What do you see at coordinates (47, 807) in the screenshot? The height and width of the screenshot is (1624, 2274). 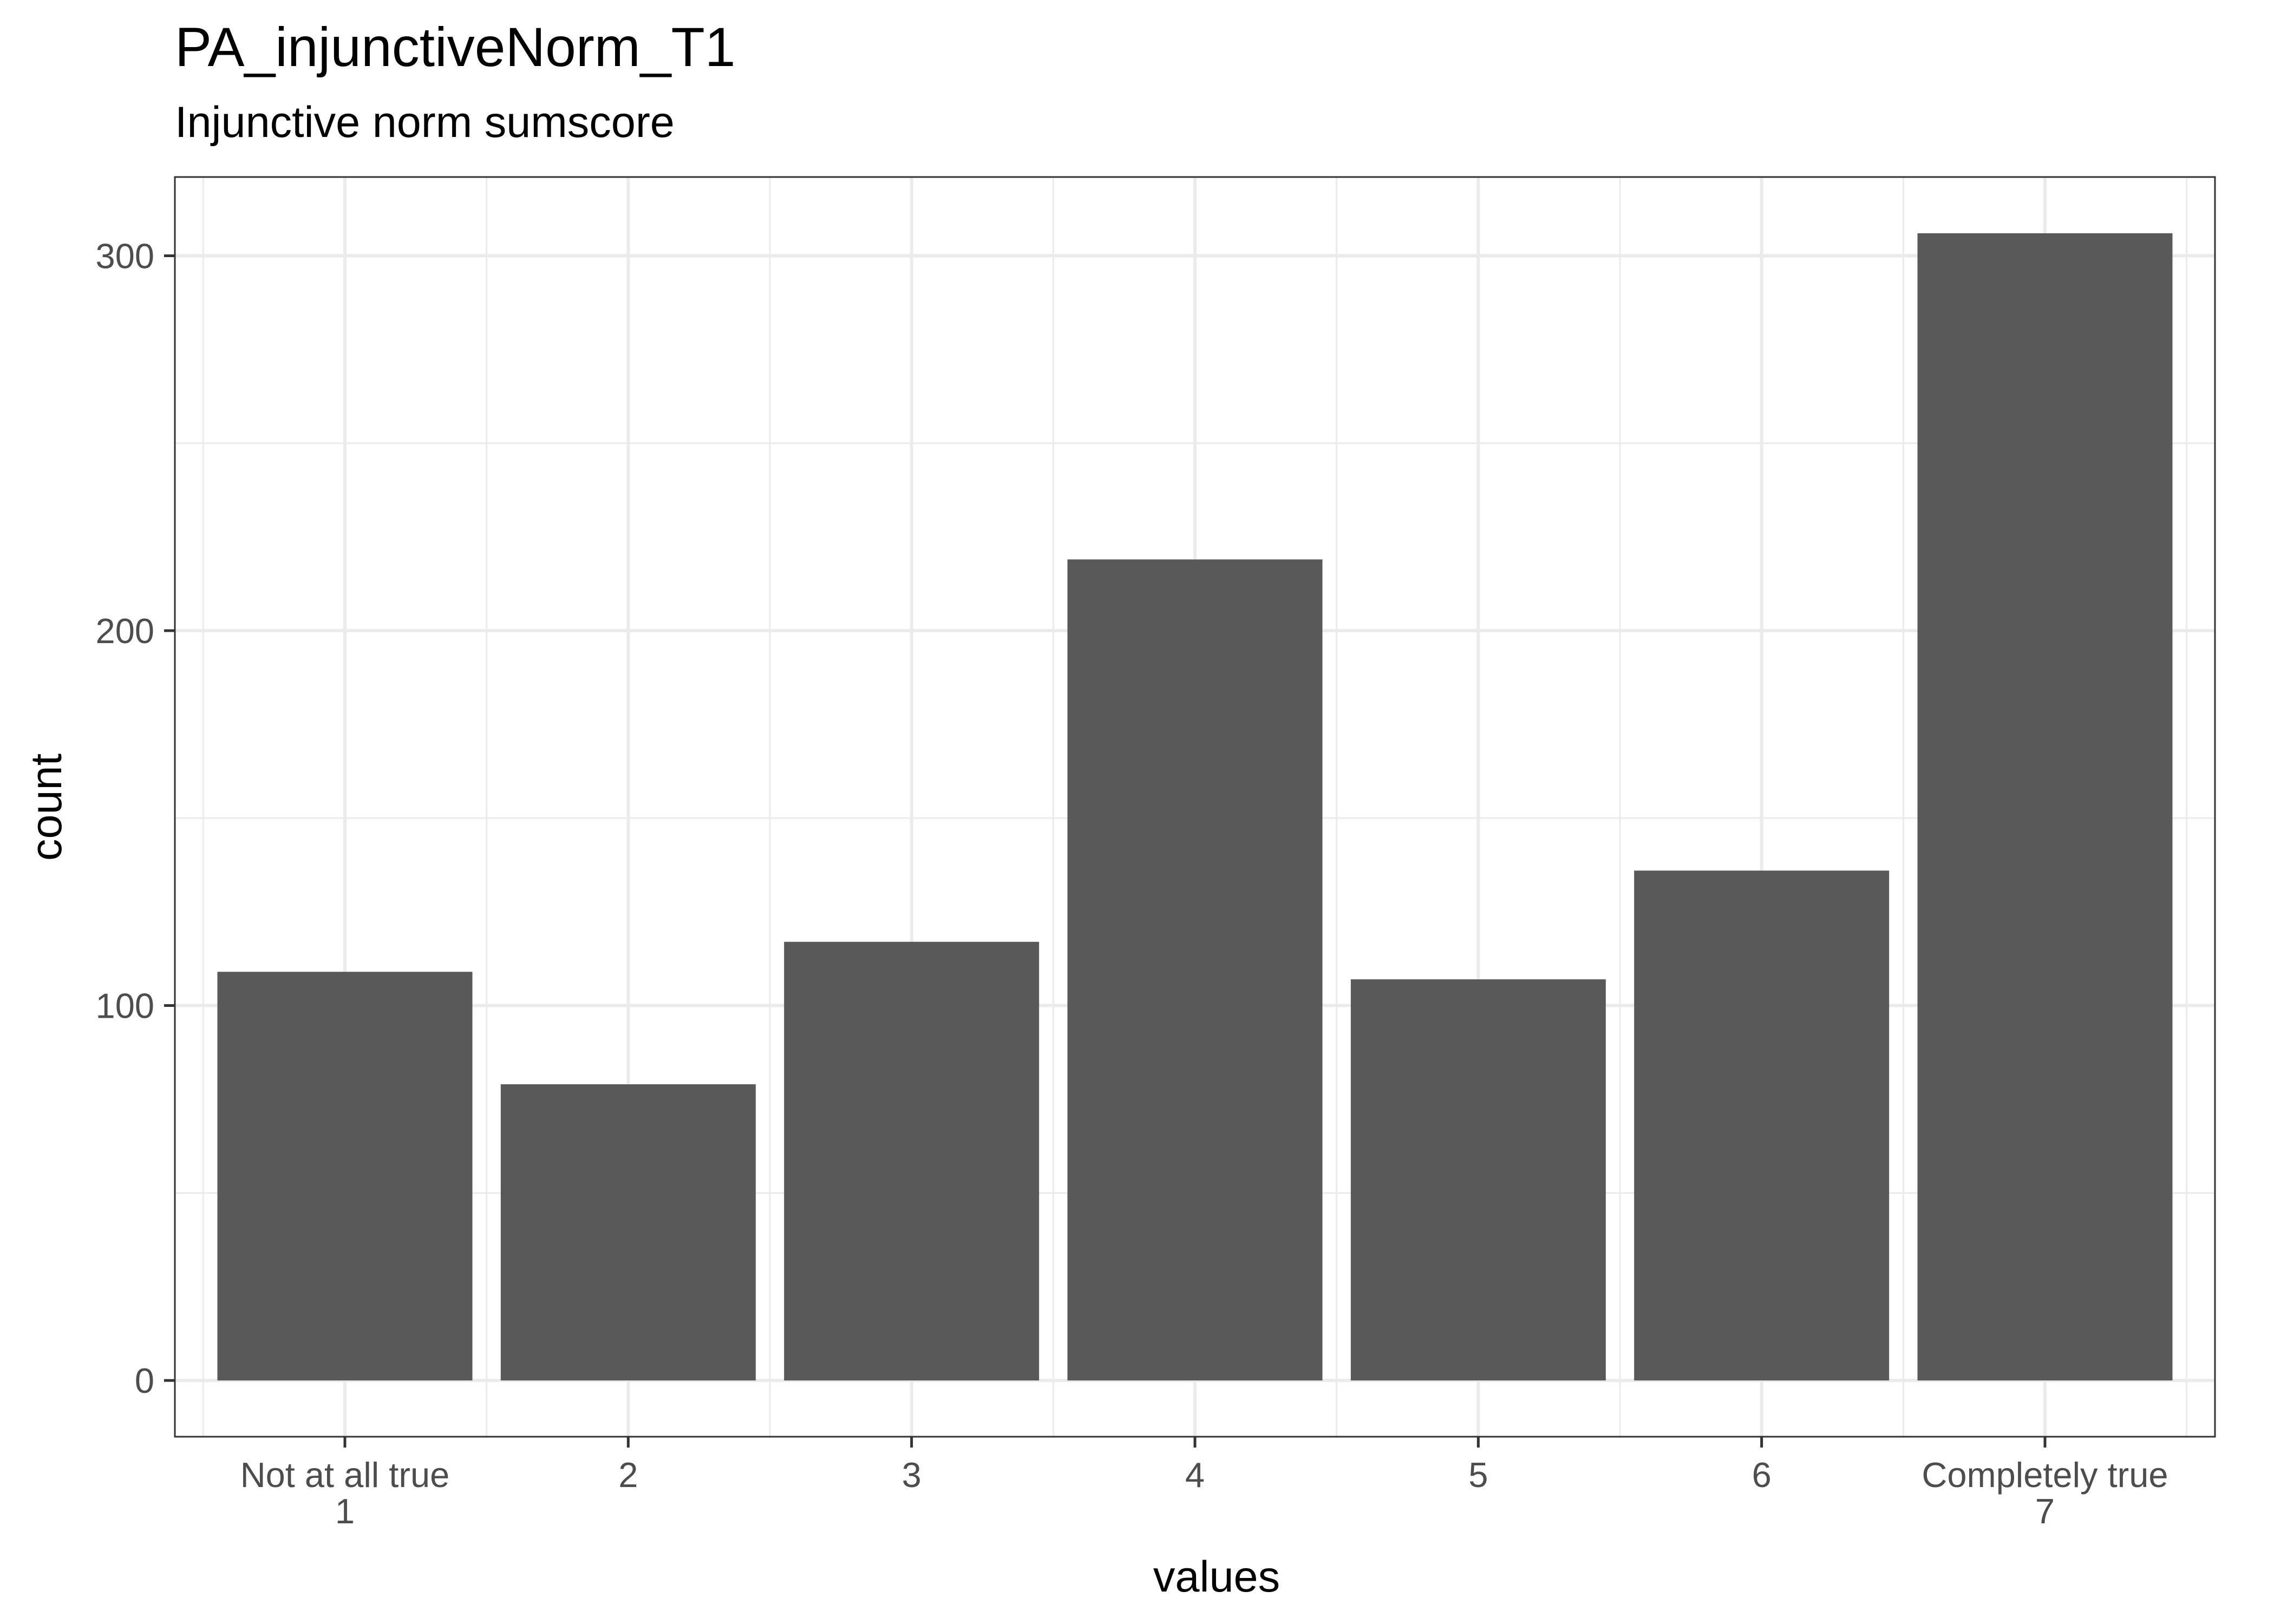 I see `y-axis-title: count` at bounding box center [47, 807].